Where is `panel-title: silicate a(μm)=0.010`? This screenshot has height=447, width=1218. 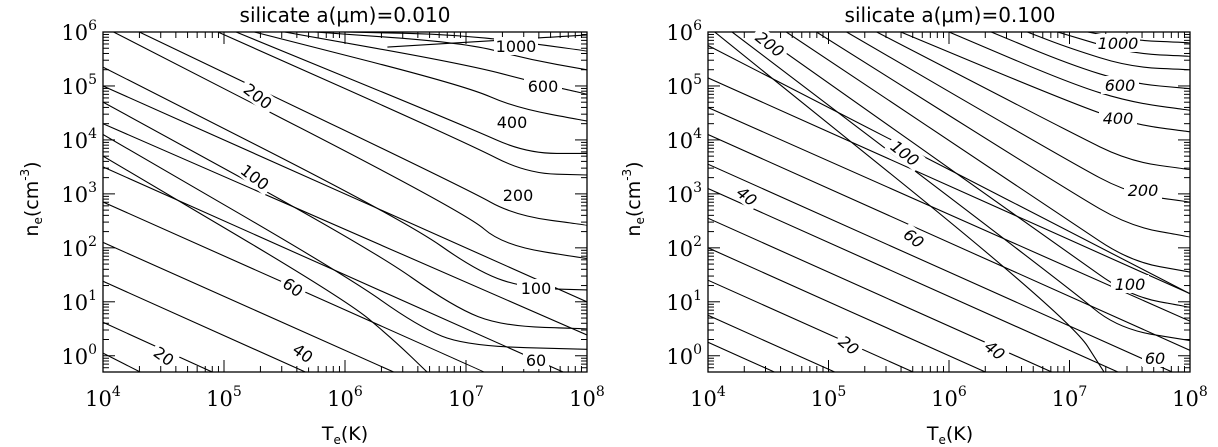 panel-title: silicate a(μm)=0.010 is located at coordinates (345, 15).